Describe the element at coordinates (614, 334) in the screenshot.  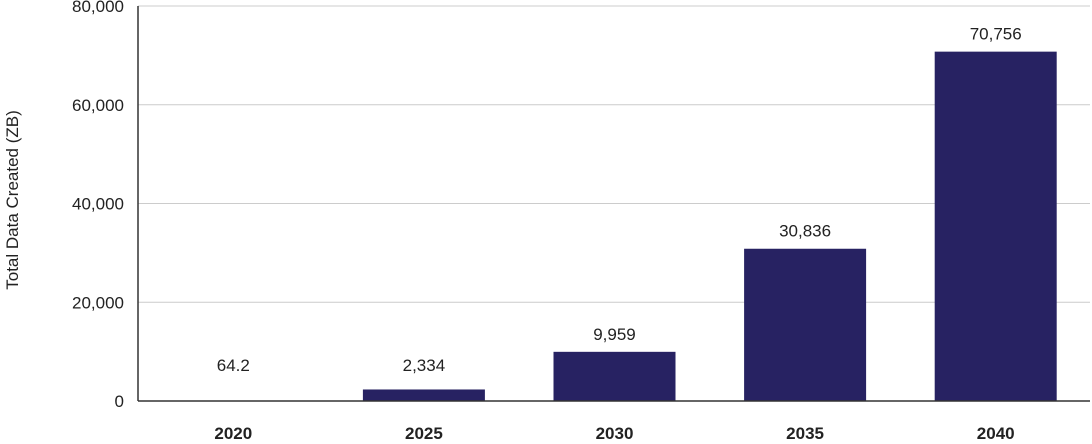
I see `value-label: 9,959` at that location.